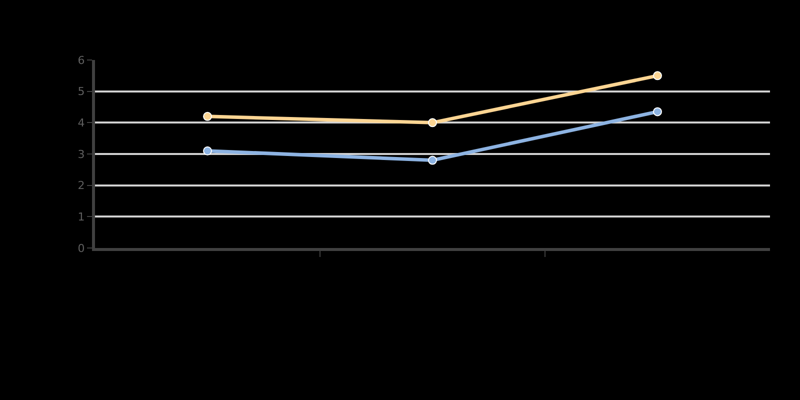  What do you see at coordinates (81, 185) in the screenshot?
I see `y-tick-label: 2` at bounding box center [81, 185].